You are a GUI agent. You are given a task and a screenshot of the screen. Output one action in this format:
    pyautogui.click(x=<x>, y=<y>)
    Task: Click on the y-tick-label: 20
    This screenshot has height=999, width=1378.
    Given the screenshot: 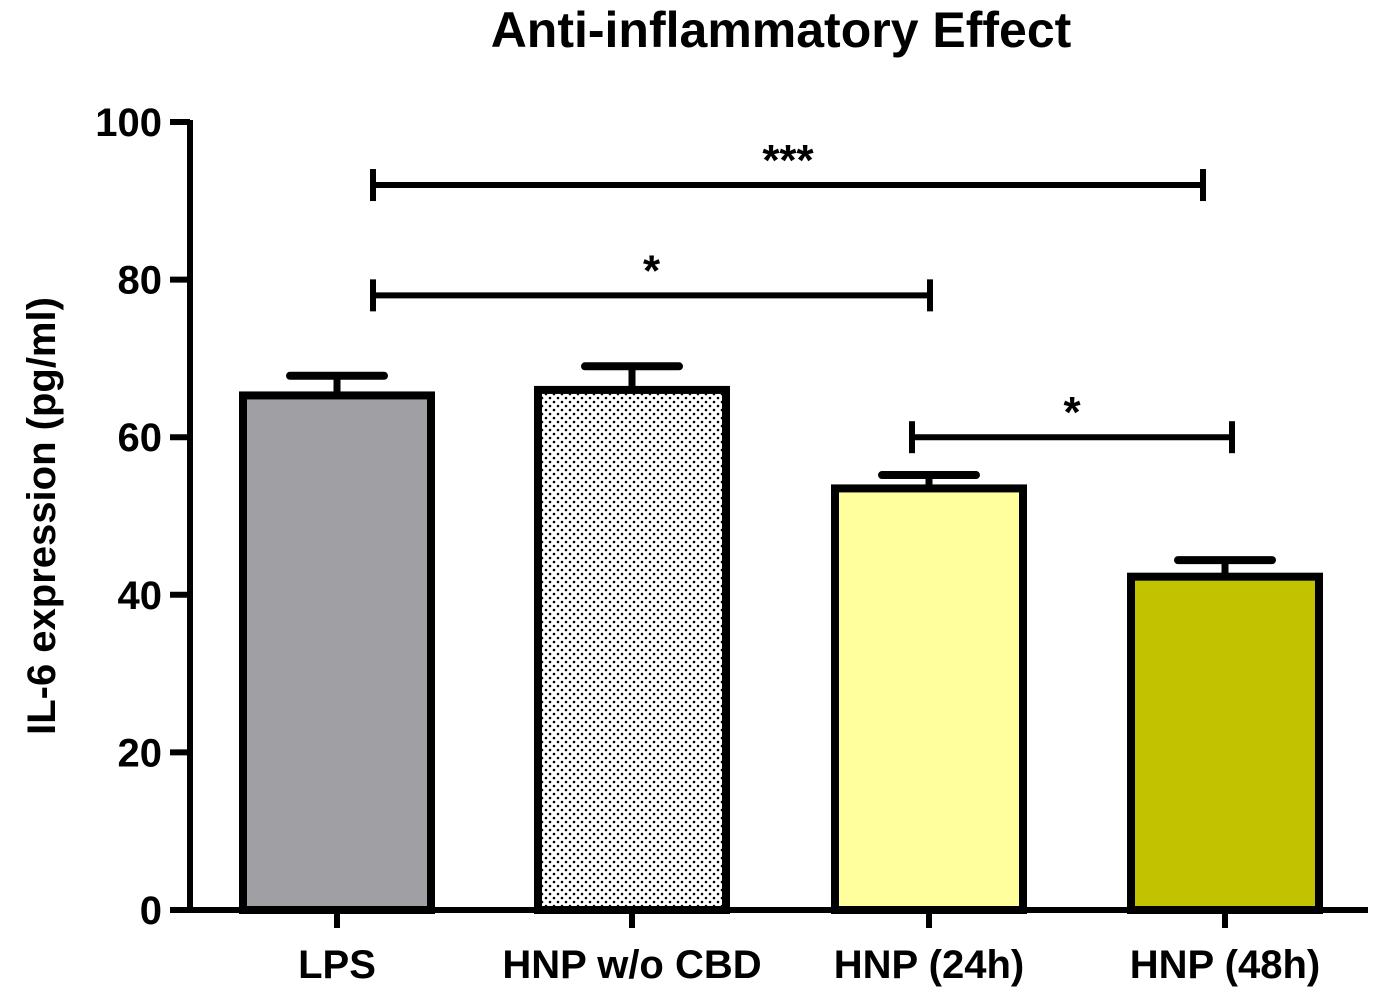 What is the action you would take?
    pyautogui.click(x=140, y=753)
    